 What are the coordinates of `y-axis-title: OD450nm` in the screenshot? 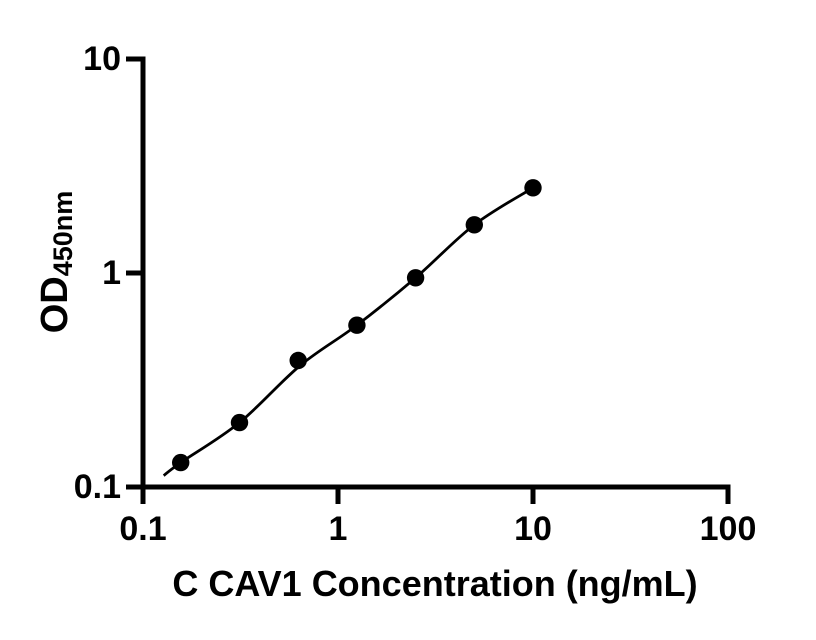 It's located at (56, 262).